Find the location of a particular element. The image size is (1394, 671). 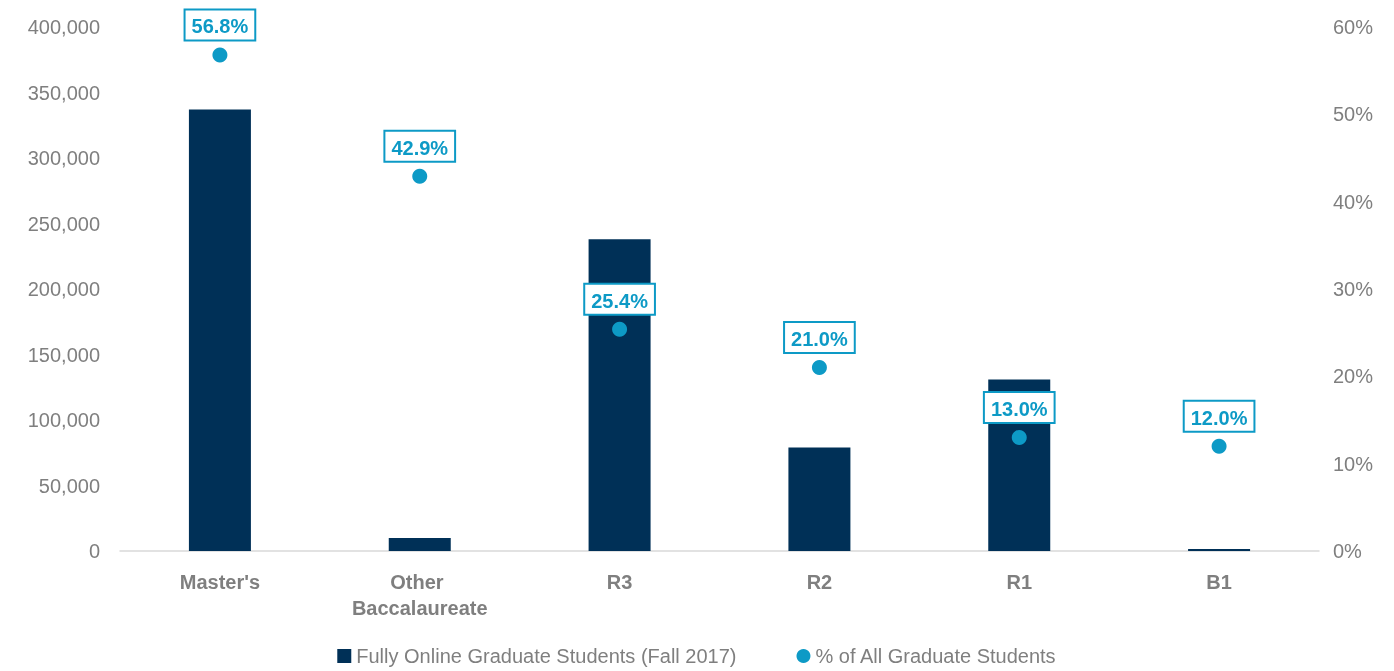

data-label: 21.0% is located at coordinates (819, 339).